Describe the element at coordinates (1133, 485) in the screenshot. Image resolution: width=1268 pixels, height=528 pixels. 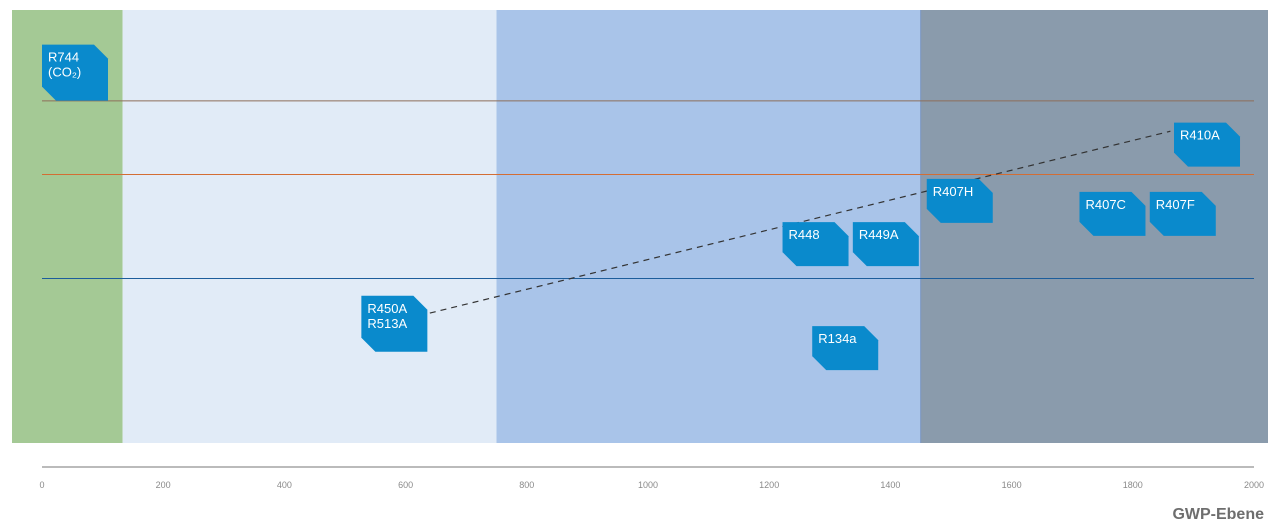
I see `x-tick-label: 1800` at that location.